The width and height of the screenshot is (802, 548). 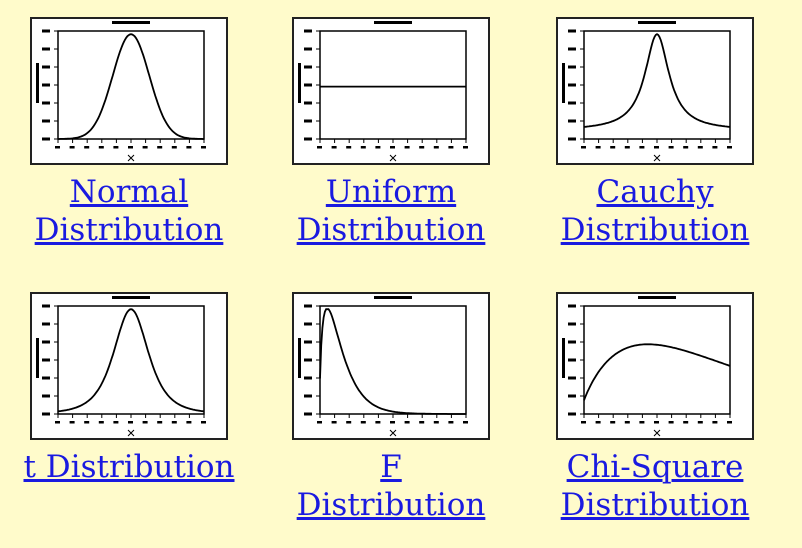 I want to click on cauchy-density-plot-icon, so click(x=655, y=91).